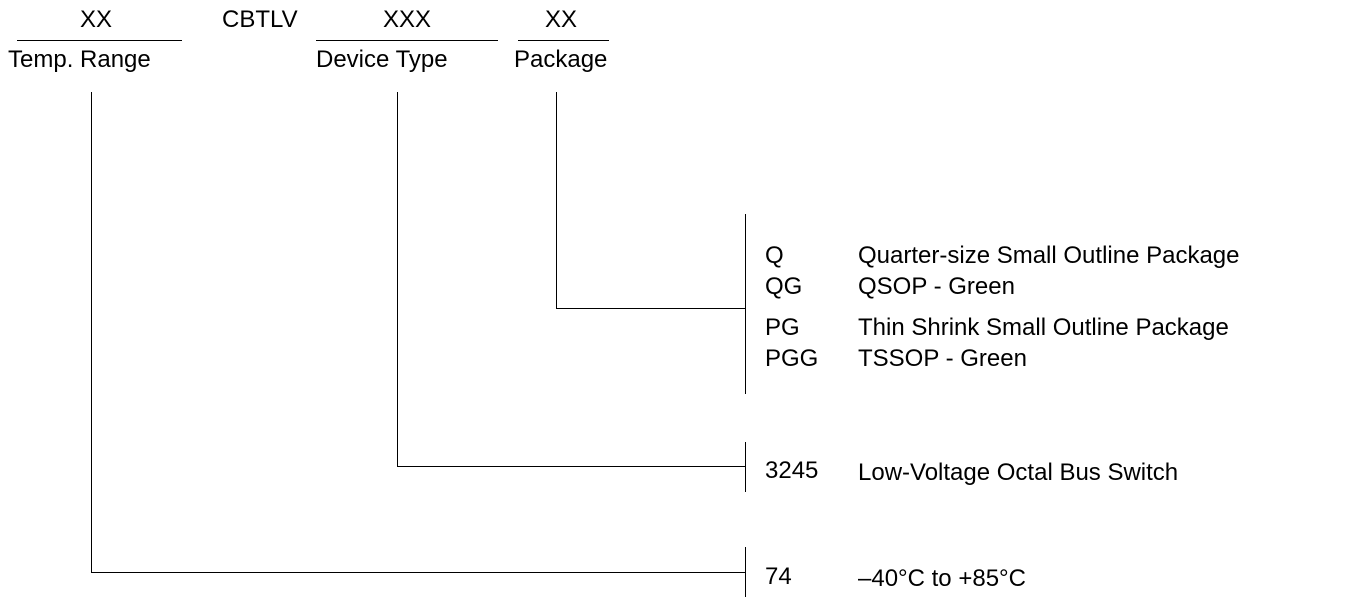 Image resolution: width=1348 pixels, height=598 pixels. I want to click on temp-range-label: Temp. Range, so click(79, 59).